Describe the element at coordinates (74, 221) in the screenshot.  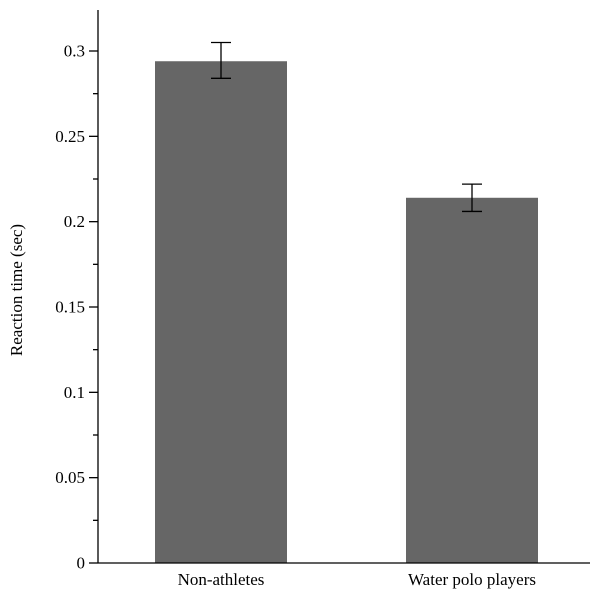
I see `y-tick-label: 0.2` at that location.